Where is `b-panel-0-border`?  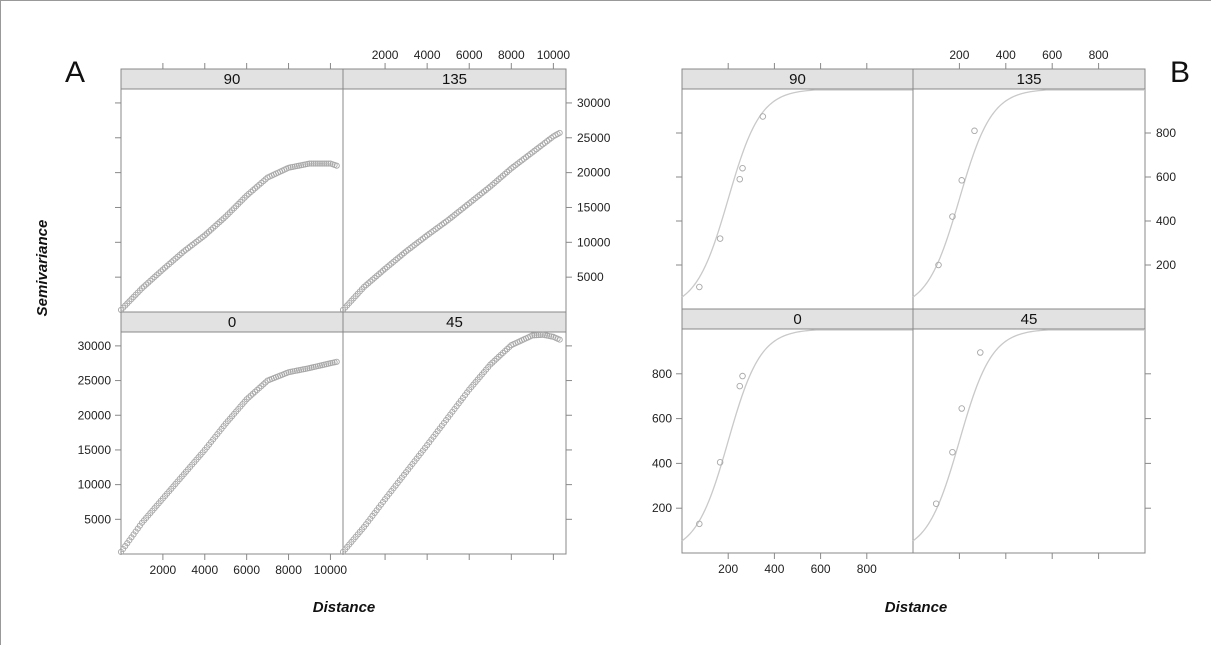
b-panel-0-border is located at coordinates (797, 431).